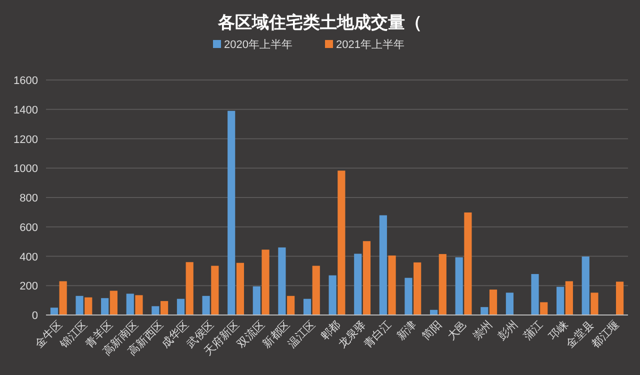 This screenshot has width=640, height=375. Describe the element at coordinates (370, 44) in the screenshot. I see `legend-label: 2021年上半年` at that location.